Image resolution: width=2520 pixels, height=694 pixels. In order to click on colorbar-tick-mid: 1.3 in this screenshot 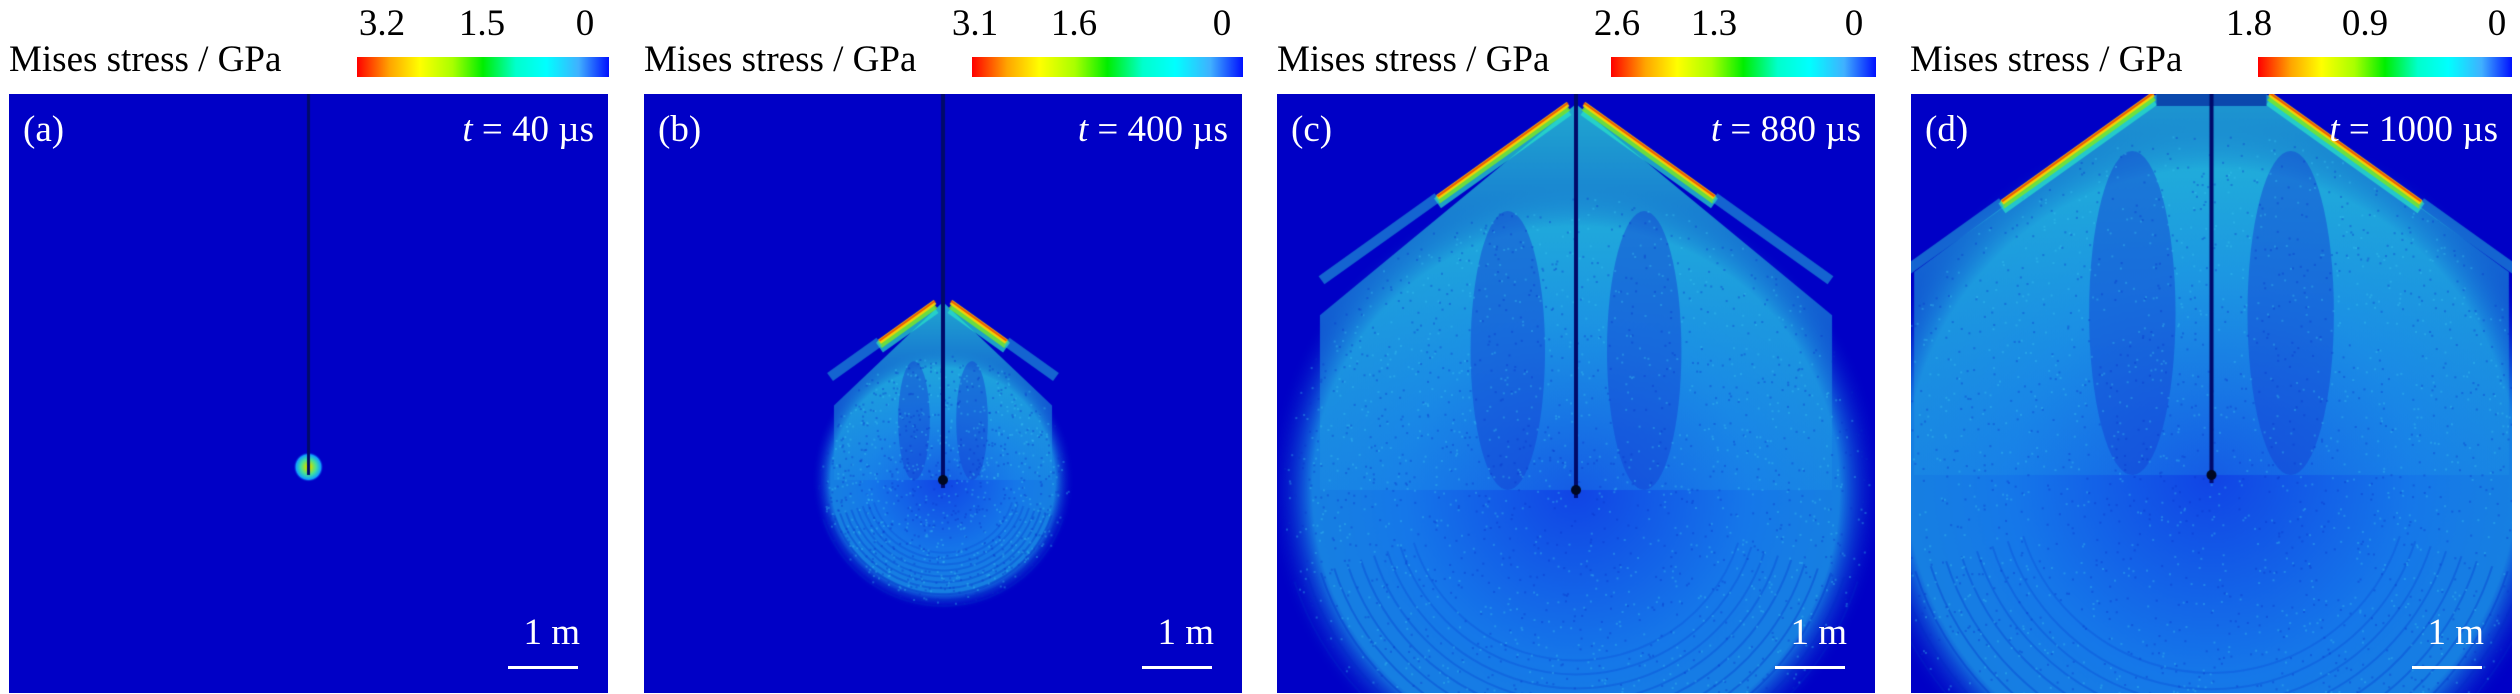, I will do `click(1714, 23)`.